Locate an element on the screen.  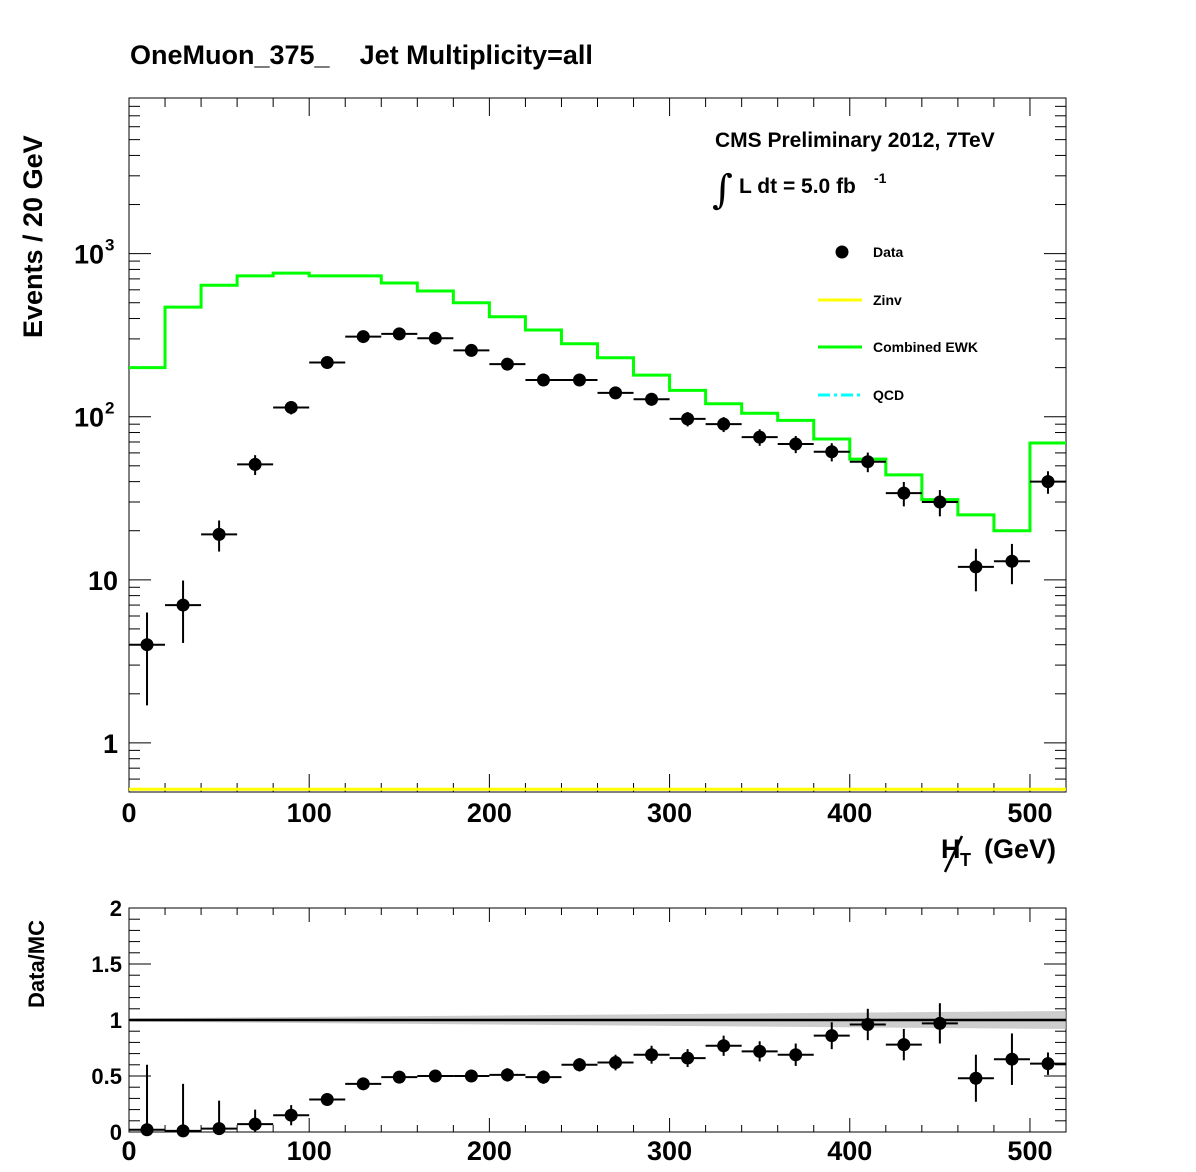
ratio-series-layer is located at coordinates (597, 1070).